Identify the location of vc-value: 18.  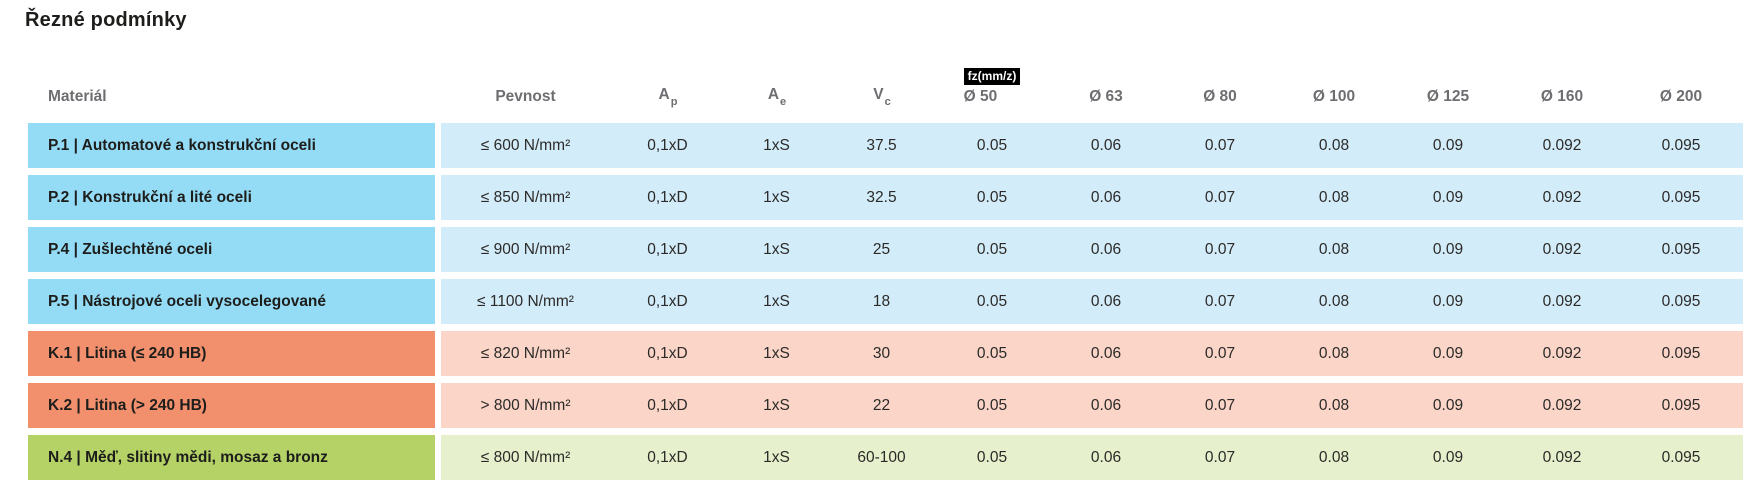
(881, 301).